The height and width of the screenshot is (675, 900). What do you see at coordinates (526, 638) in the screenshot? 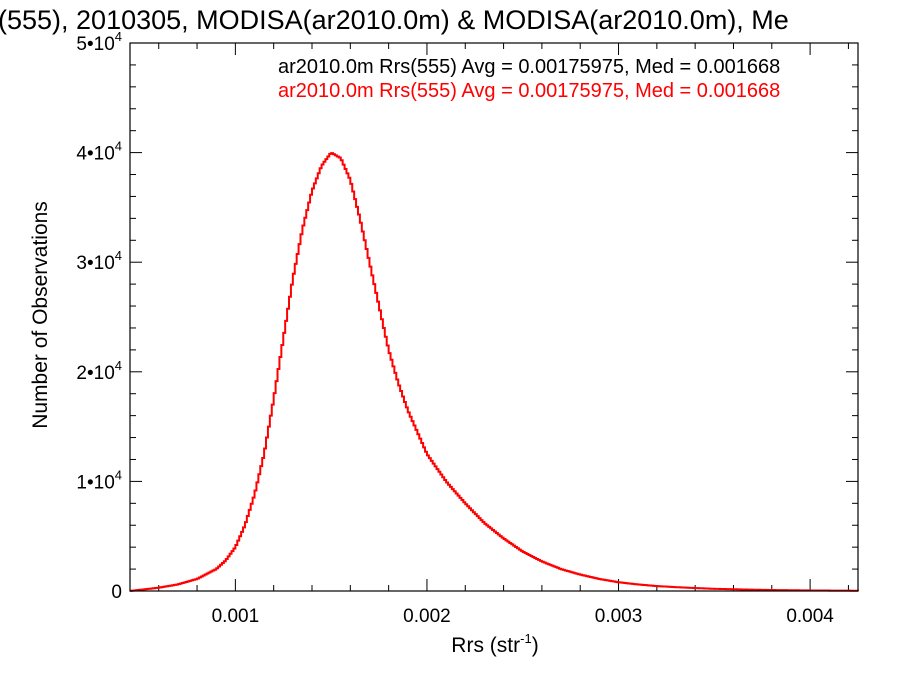
I see `x-axis-label-exponent: -1` at bounding box center [526, 638].